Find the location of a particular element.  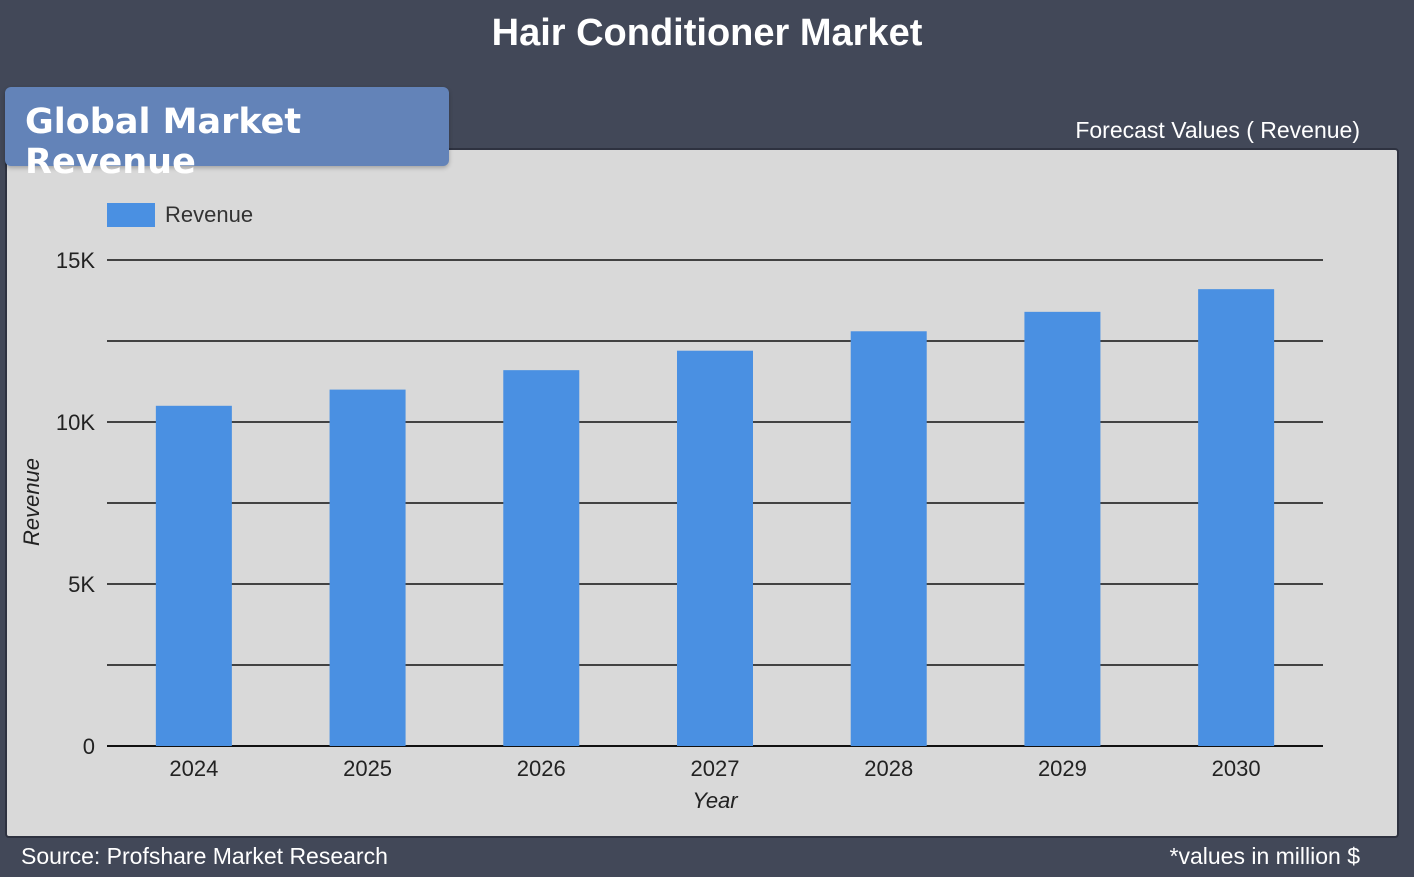

y-tick-label: 5K is located at coordinates (81, 584).